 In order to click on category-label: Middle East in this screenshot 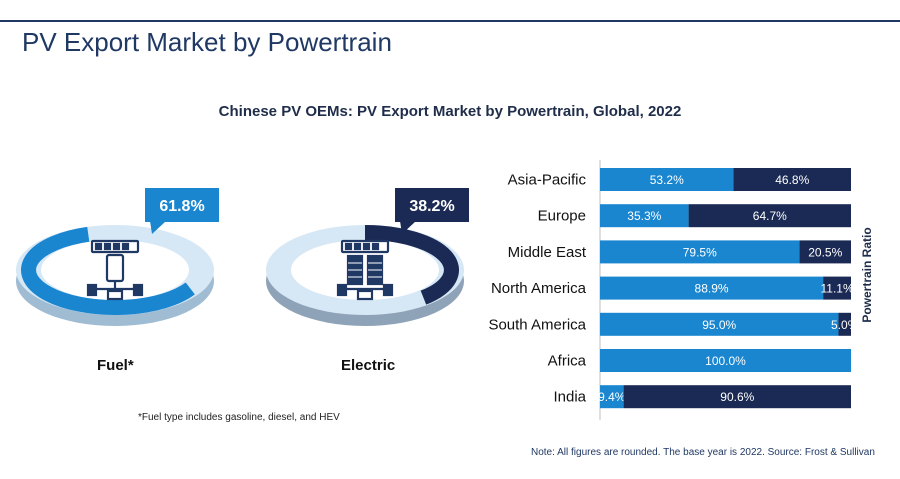, I will do `click(547, 252)`.